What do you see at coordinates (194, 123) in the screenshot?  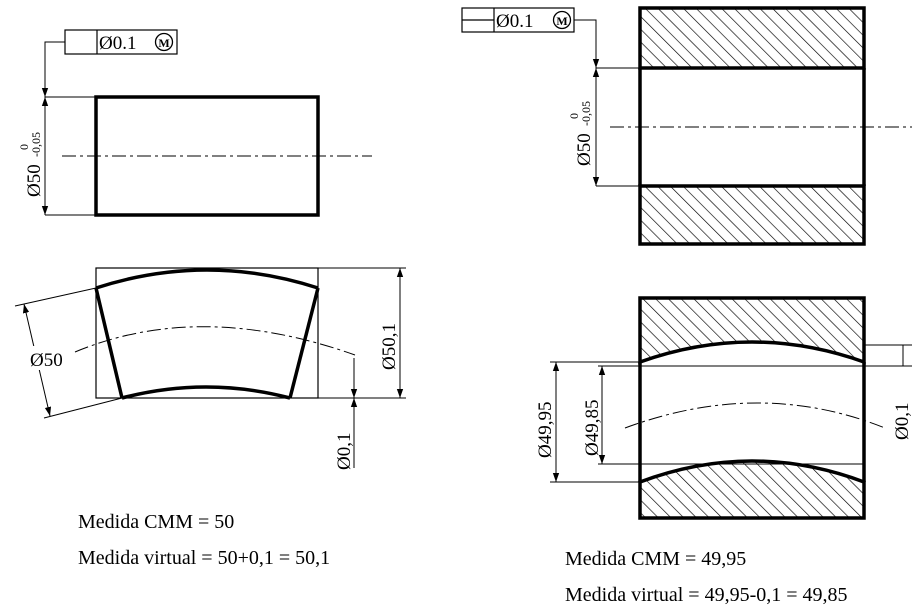 I see `shaft-drawing: Ø0.1 M Ø50 0 -0,05` at bounding box center [194, 123].